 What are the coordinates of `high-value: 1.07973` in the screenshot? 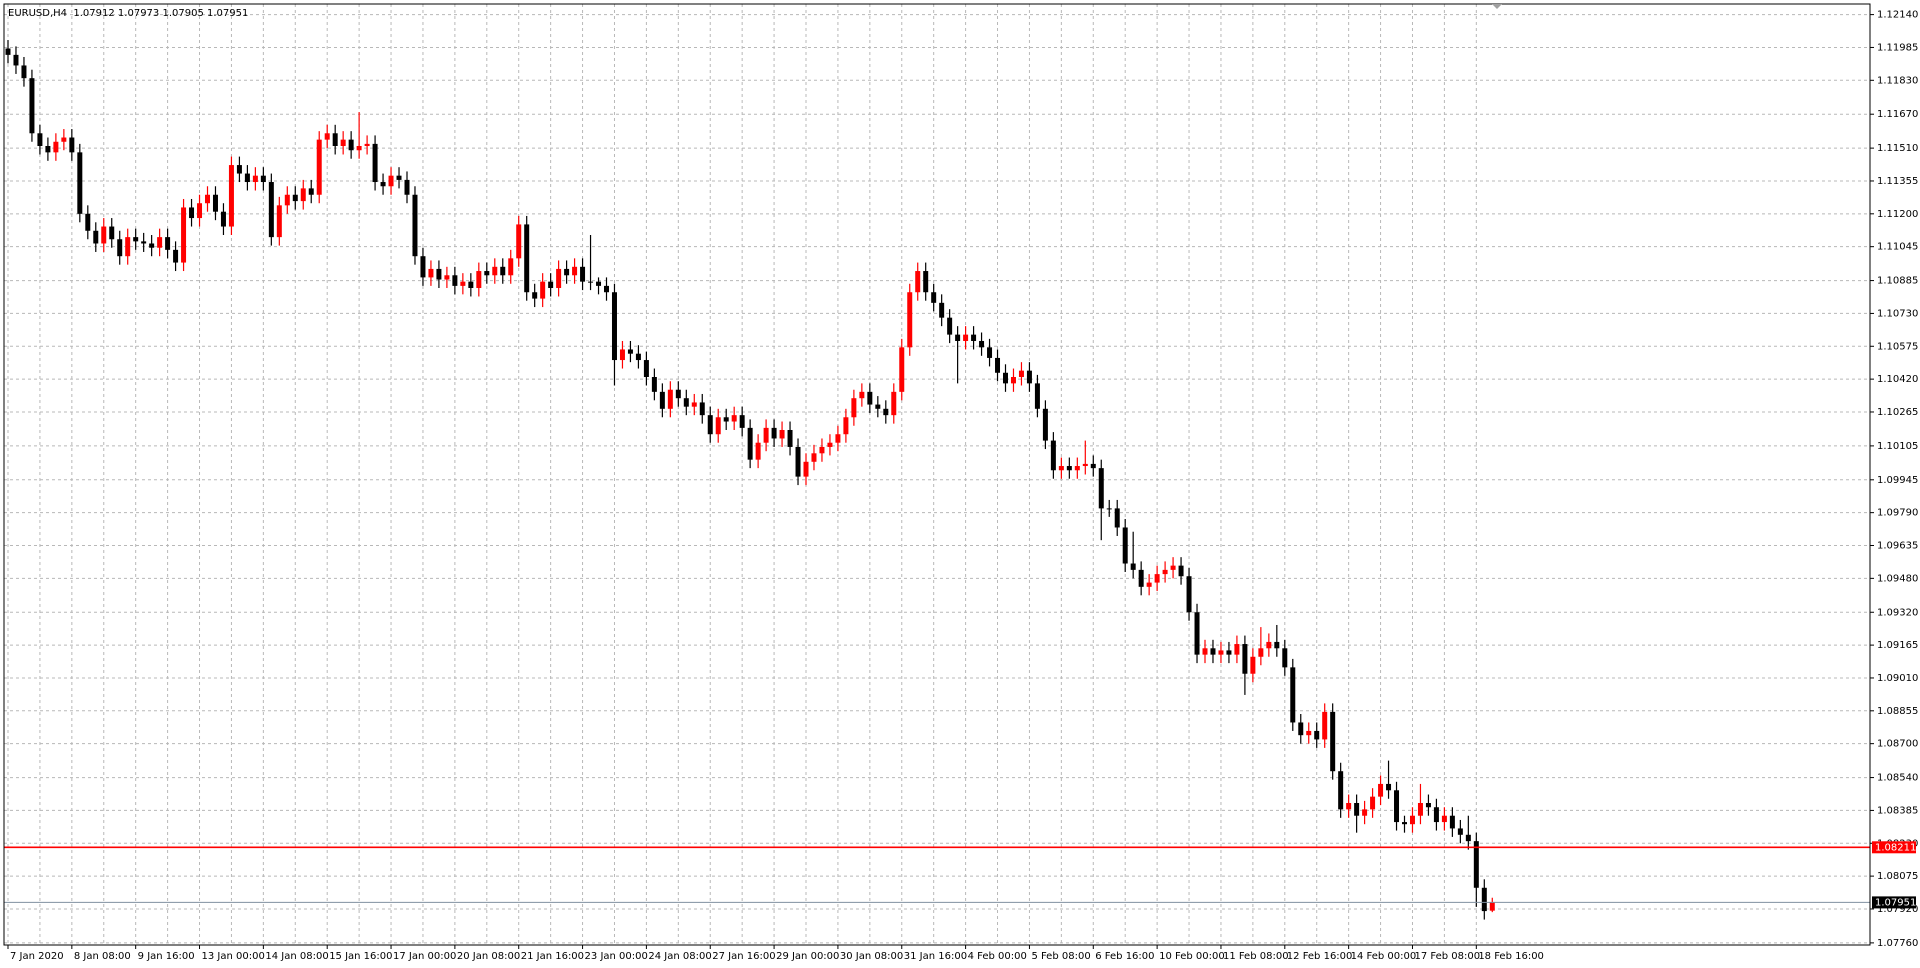 It's located at (138, 13).